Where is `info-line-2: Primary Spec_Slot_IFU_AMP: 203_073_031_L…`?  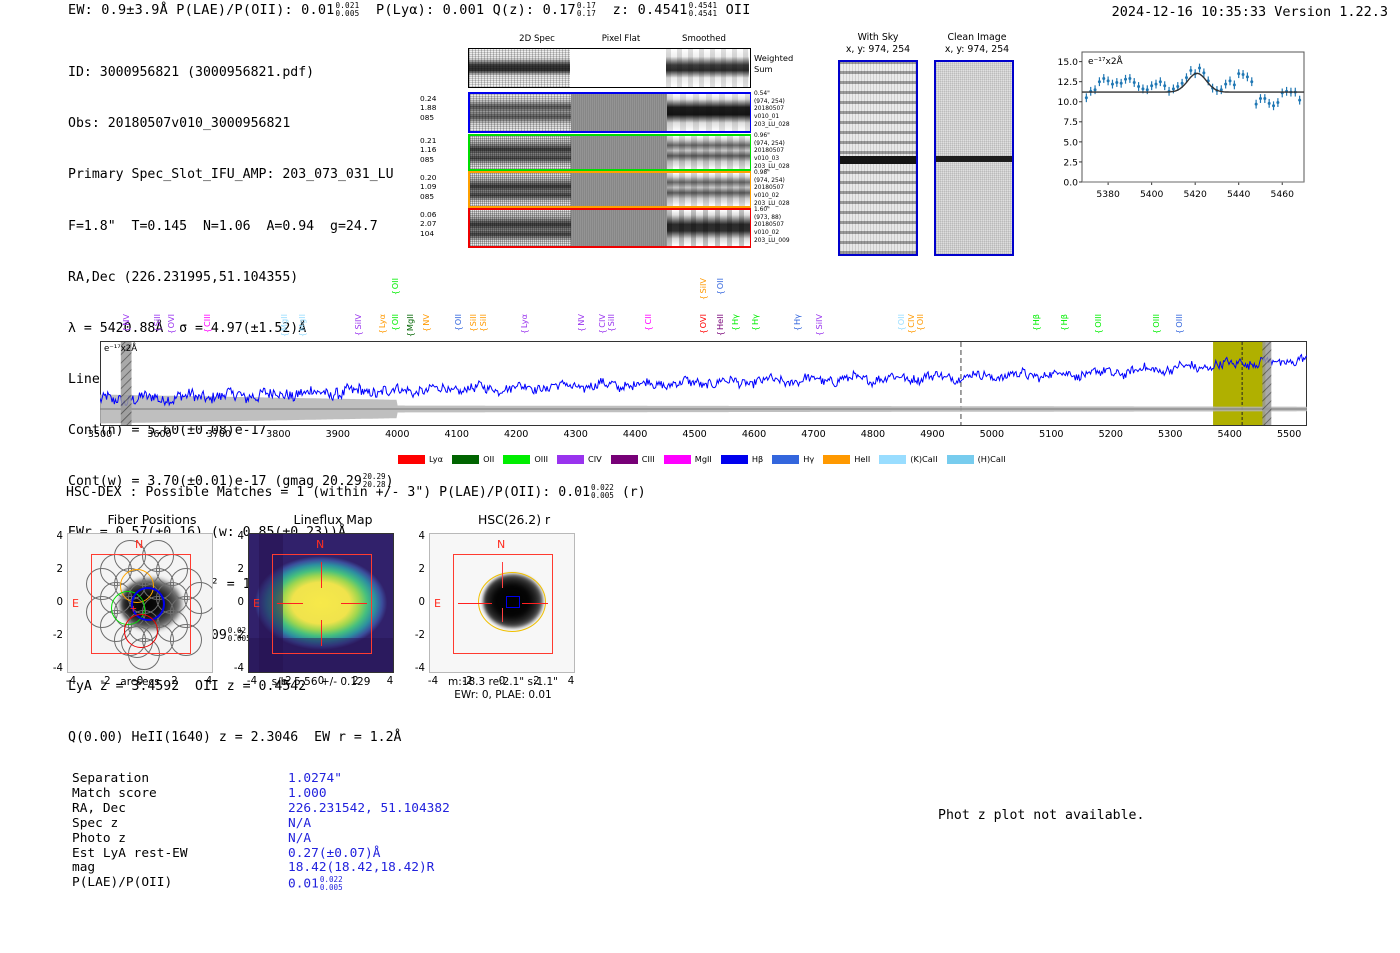 info-line-2: Primary Spec_Slot_IFU_AMP: 203_073_031_L… is located at coordinates (231, 175).